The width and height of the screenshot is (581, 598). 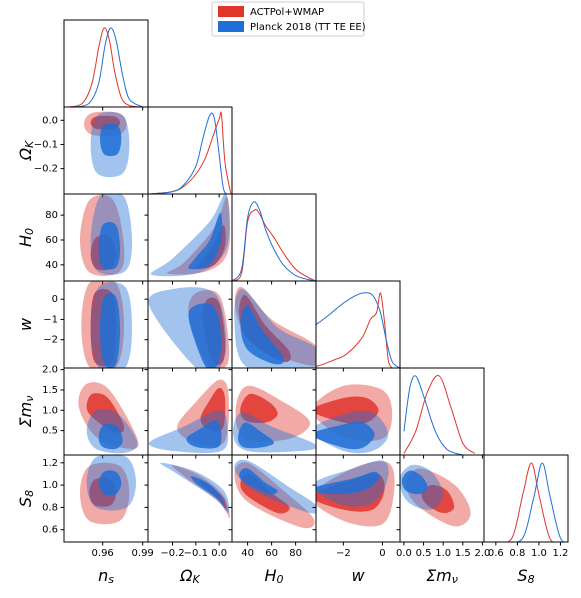 I want to click on axis-symbol: Ω, so click(x=186, y=575).